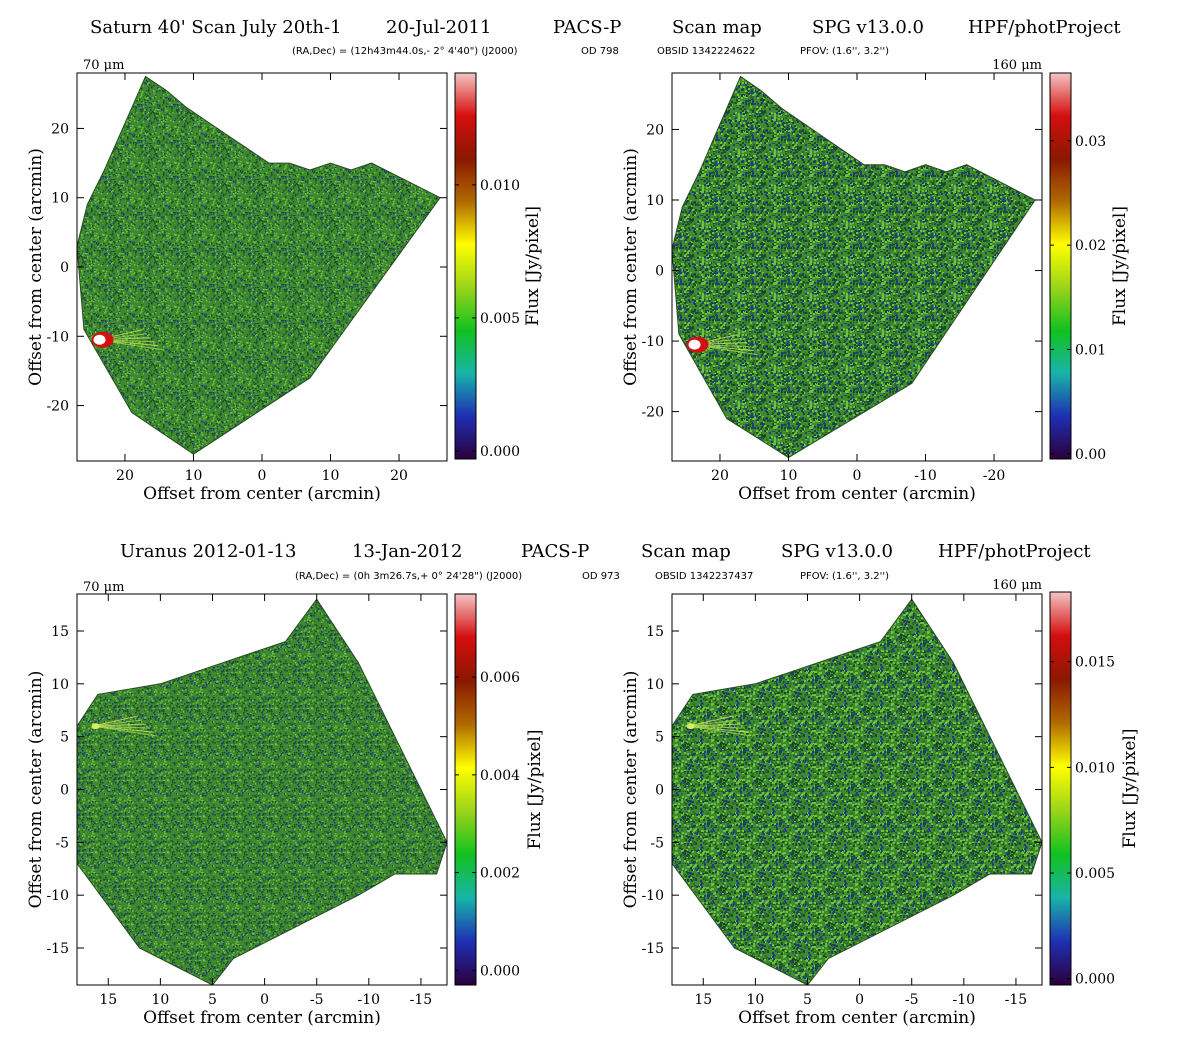  What do you see at coordinates (500, 678) in the screenshot?
I see `colorbar-tick-label: 0.006` at bounding box center [500, 678].